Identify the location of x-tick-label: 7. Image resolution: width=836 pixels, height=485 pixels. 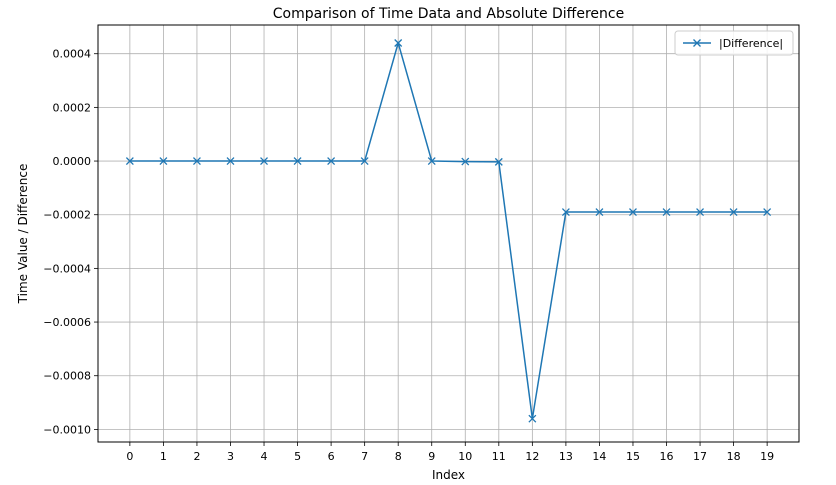
(364, 456).